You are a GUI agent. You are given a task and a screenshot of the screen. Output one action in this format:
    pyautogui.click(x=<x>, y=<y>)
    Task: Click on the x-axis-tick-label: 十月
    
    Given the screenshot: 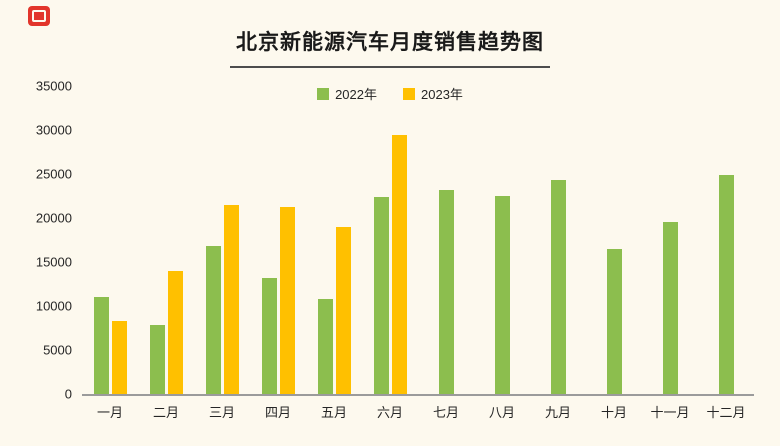 What is the action you would take?
    pyautogui.click(x=613, y=412)
    